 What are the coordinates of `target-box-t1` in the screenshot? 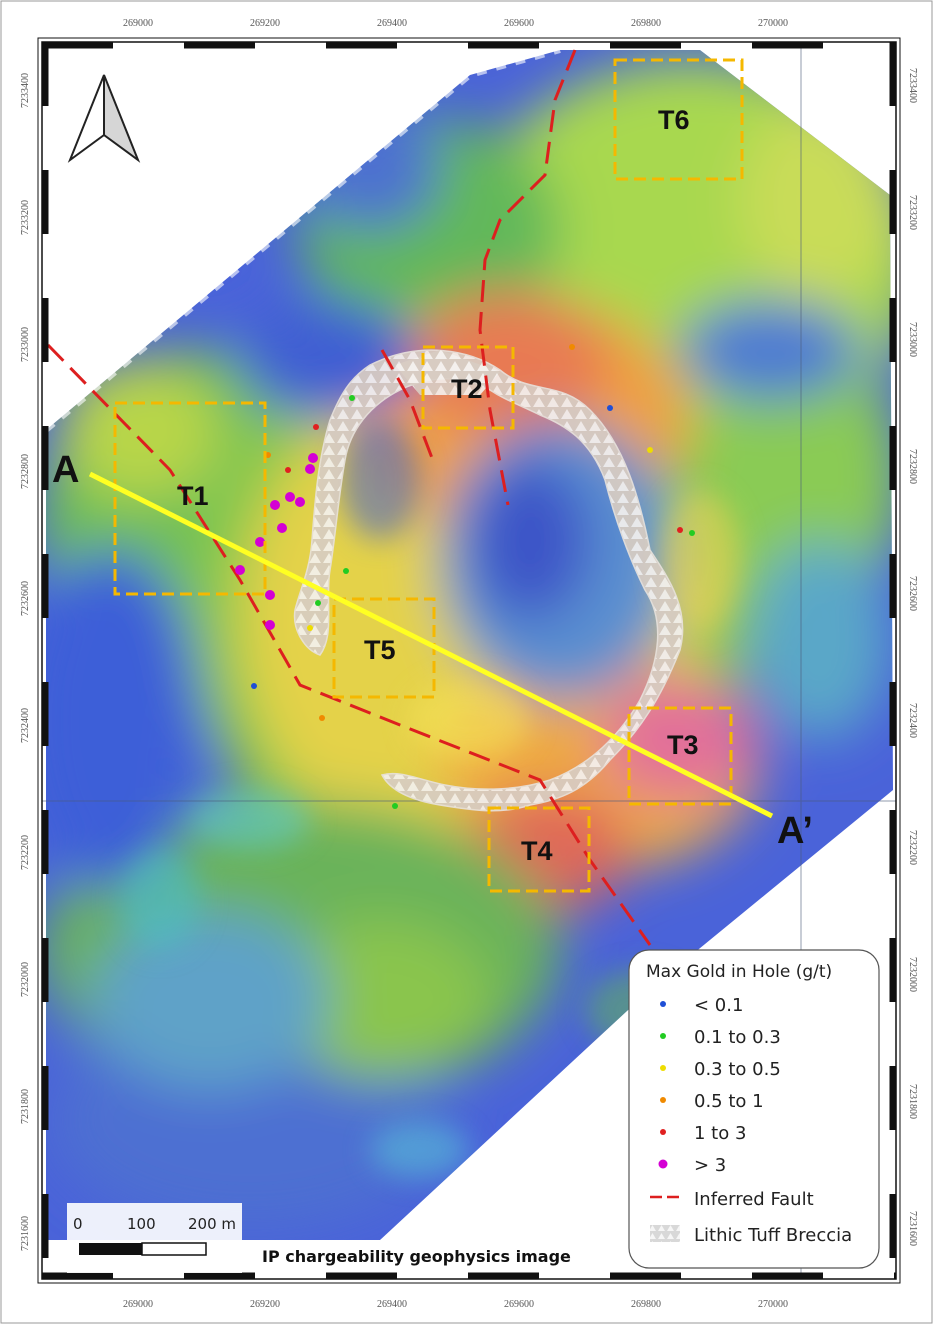 It's located at (190, 498).